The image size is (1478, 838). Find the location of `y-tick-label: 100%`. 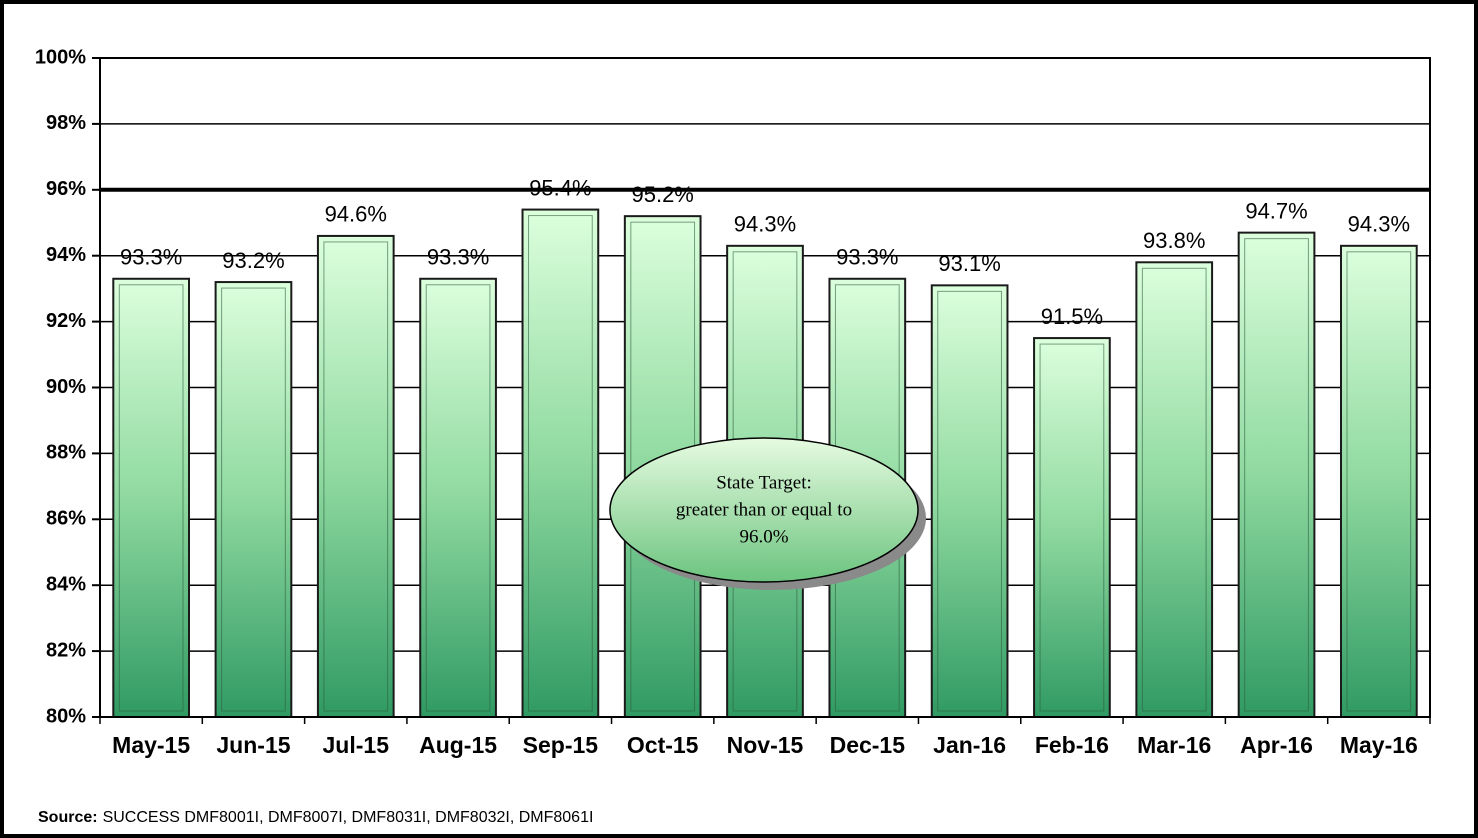

y-tick-label: 100% is located at coordinates (60, 57).